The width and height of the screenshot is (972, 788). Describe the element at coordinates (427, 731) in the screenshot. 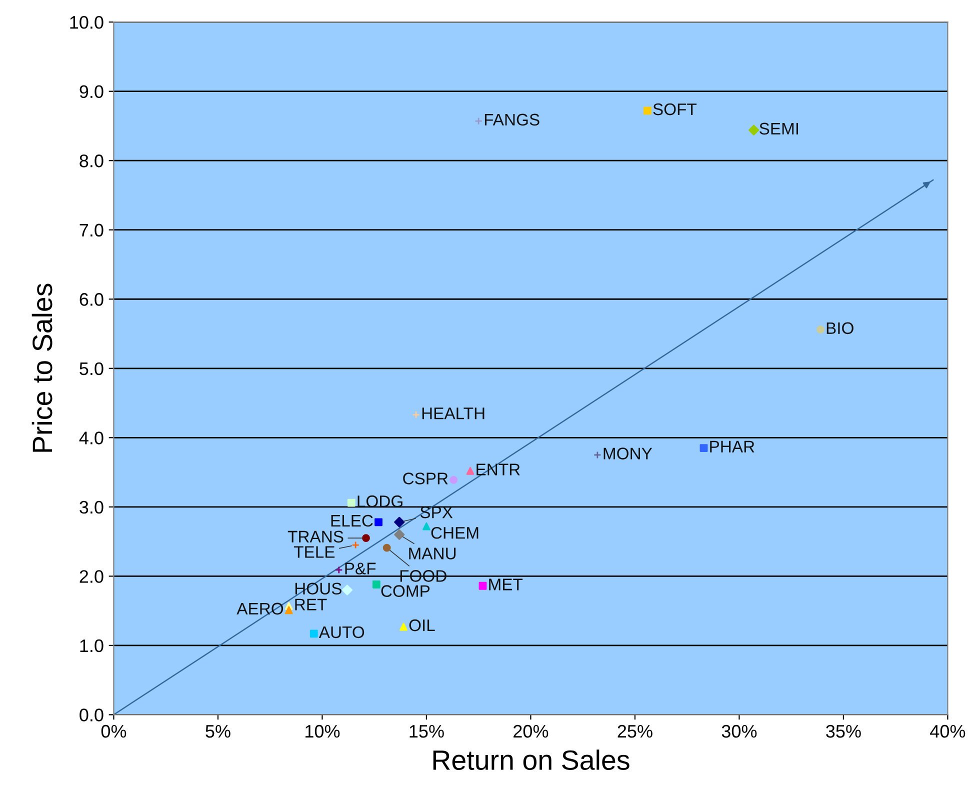

I see `x-tick-label: 15%` at that location.